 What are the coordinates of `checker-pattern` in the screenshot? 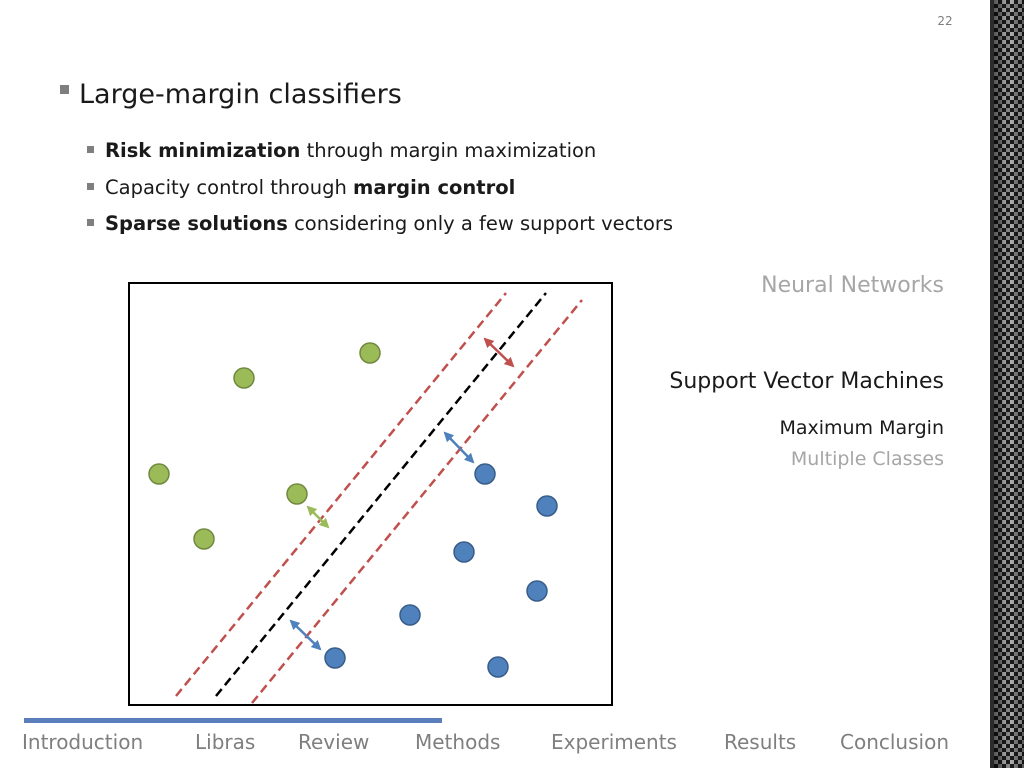 It's located at (1009, 384).